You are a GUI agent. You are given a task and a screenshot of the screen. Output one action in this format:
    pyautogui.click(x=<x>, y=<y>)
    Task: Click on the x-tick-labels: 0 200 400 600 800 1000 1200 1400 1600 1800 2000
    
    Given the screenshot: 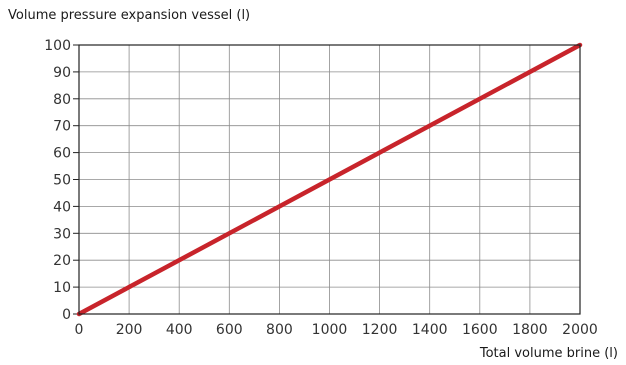 What is the action you would take?
    pyautogui.click(x=336, y=330)
    